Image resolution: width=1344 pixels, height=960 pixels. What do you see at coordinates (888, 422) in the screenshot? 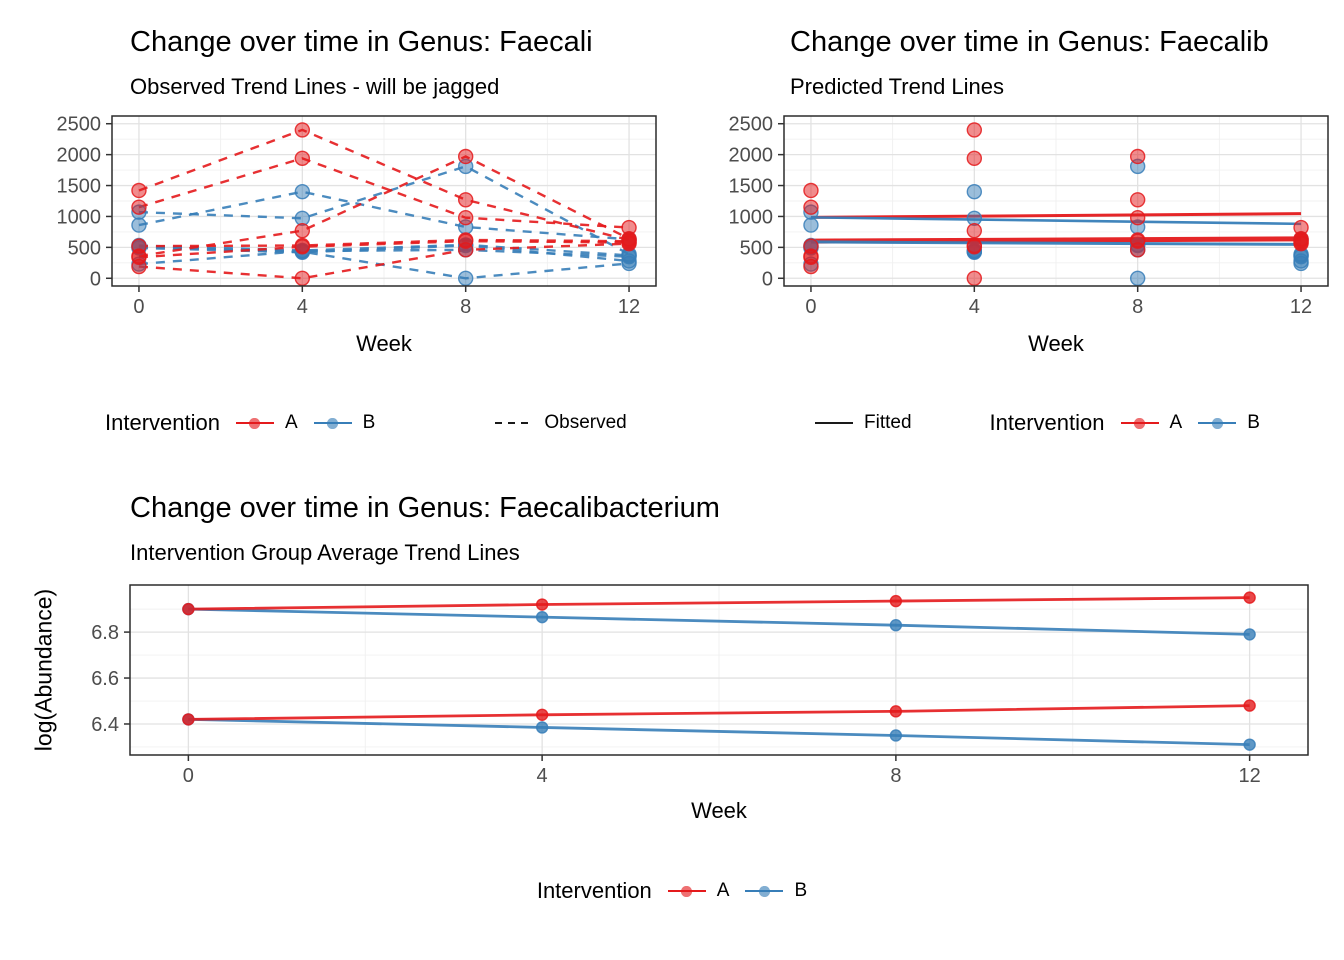
I see `legend-label-fitted: Fitted` at bounding box center [888, 422].